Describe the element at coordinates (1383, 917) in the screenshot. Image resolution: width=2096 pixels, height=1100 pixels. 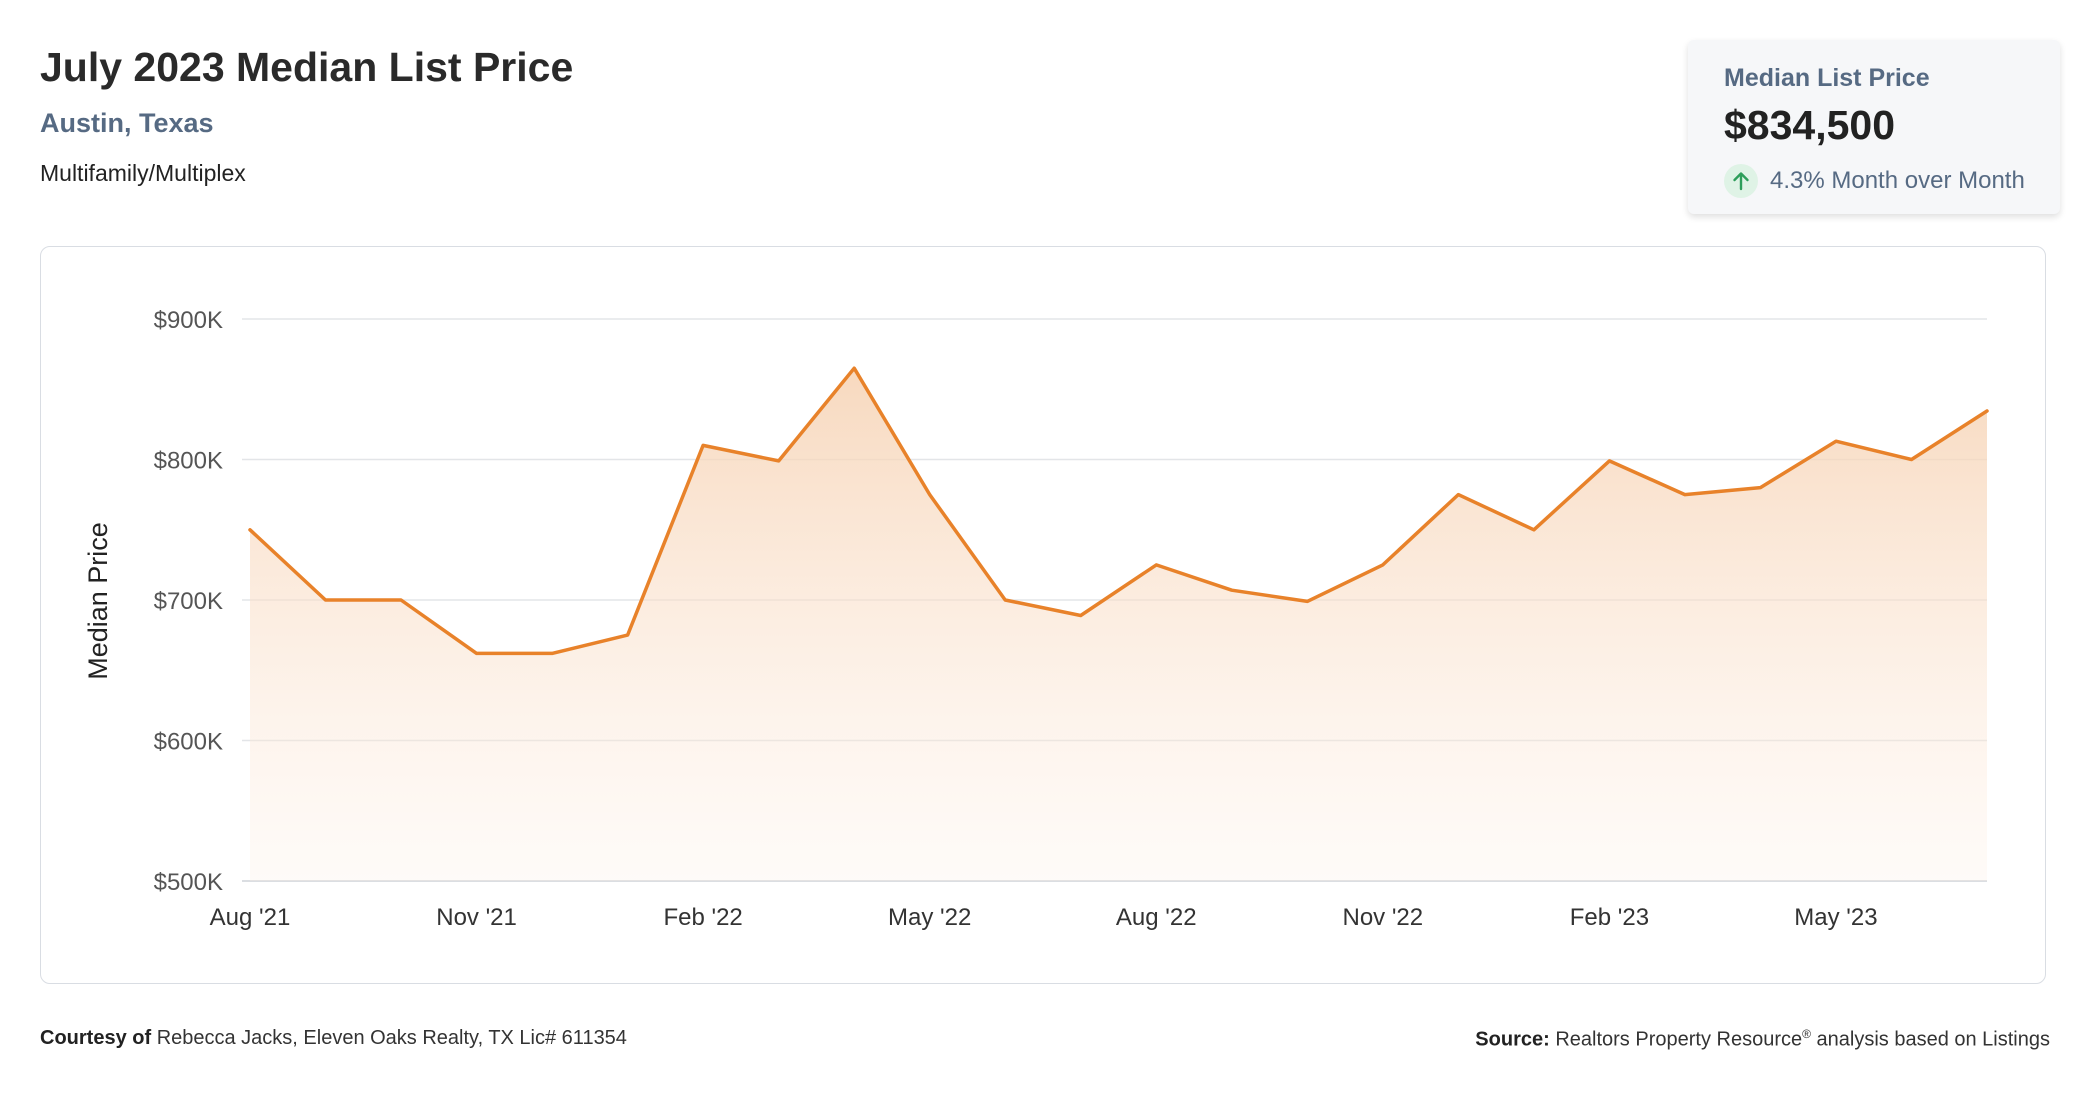
I see `x-tick-label: Nov '22` at that location.